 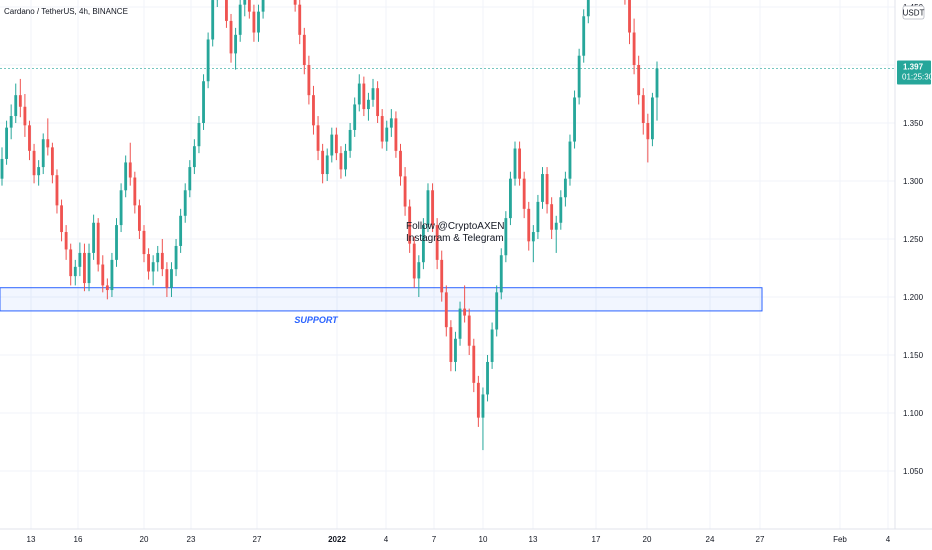 I want to click on currency-badge-label: USDT, so click(x=914, y=13).